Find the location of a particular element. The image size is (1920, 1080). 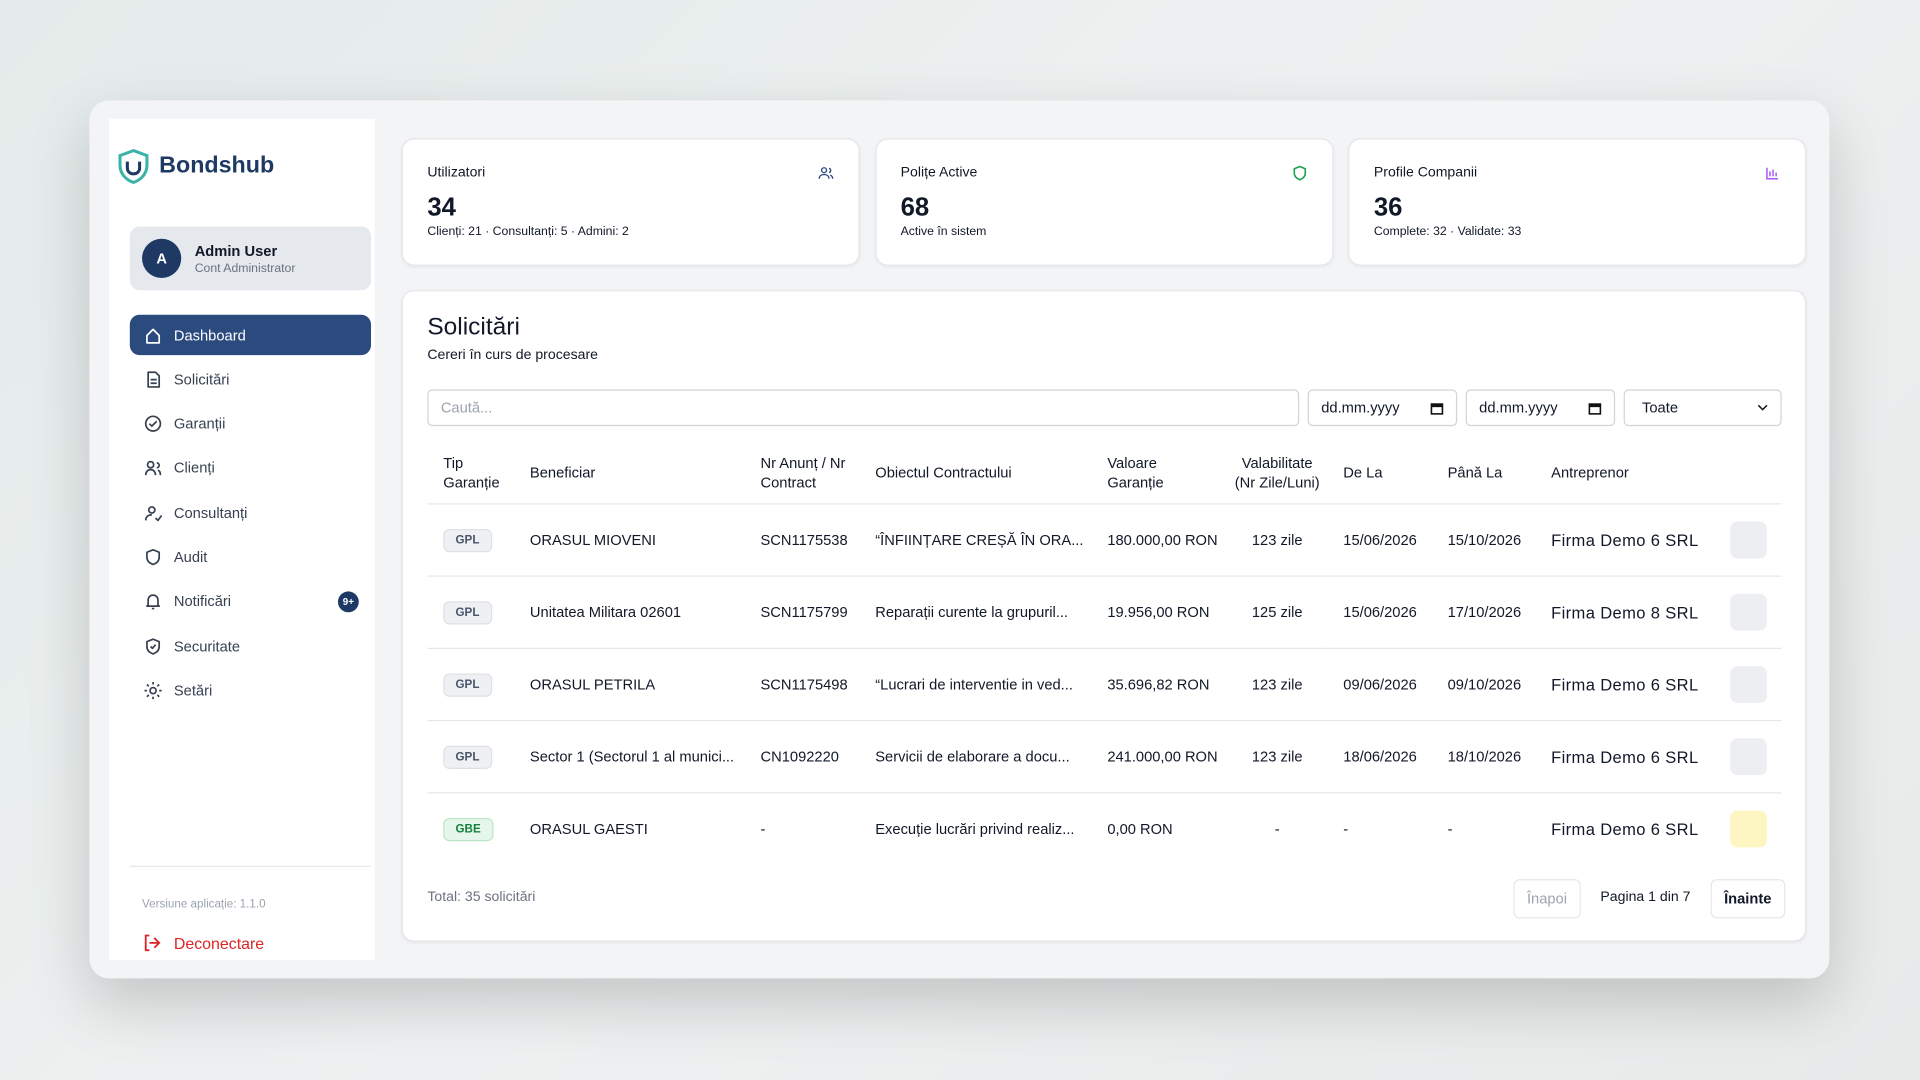

nav-item: Dashboard is located at coordinates (250, 335).